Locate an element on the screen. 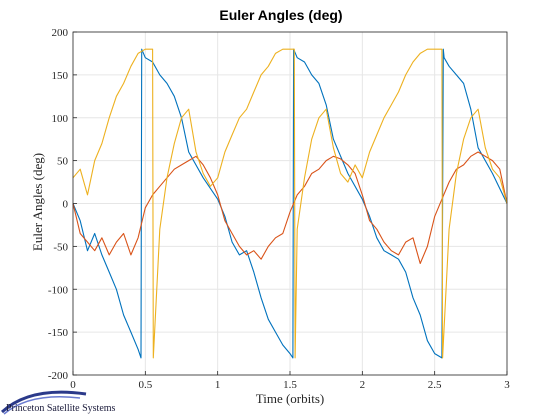 Image resolution: width=560 pixels, height=420 pixels. y-tick-label: -150 is located at coordinates (58, 333).